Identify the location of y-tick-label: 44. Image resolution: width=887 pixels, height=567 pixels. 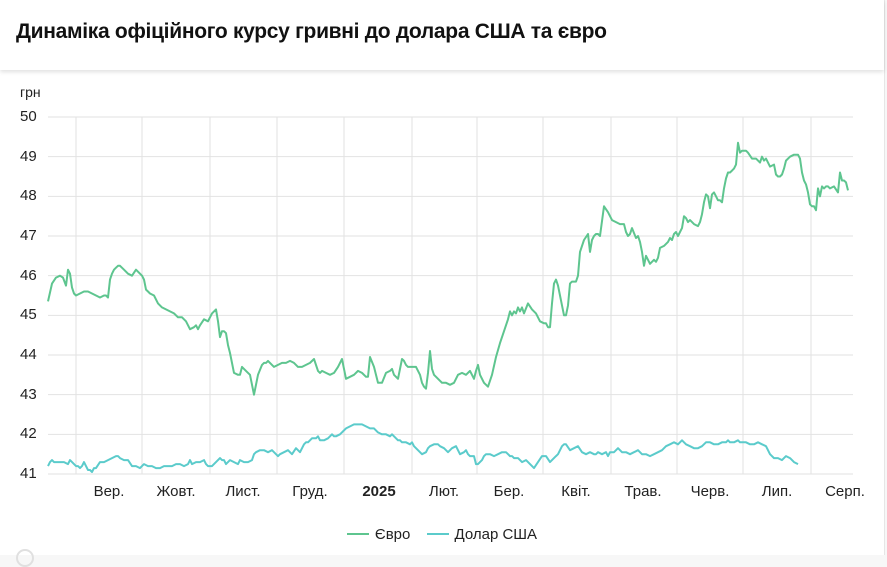
(28, 354).